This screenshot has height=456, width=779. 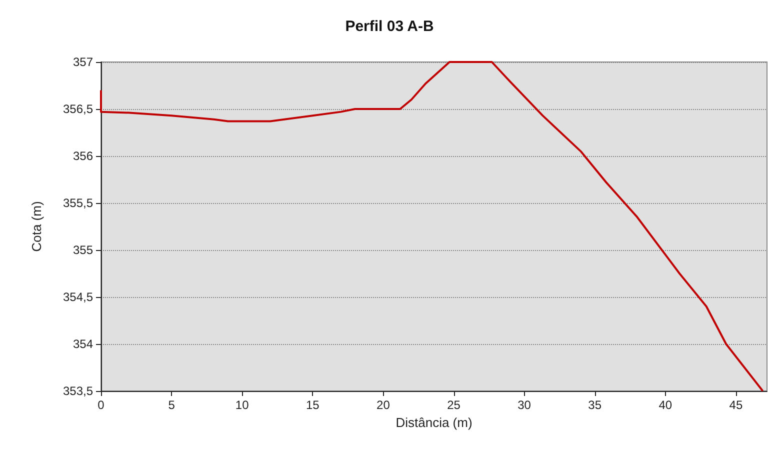 What do you see at coordinates (78, 109) in the screenshot?
I see `y-tick-label: 356,5` at bounding box center [78, 109].